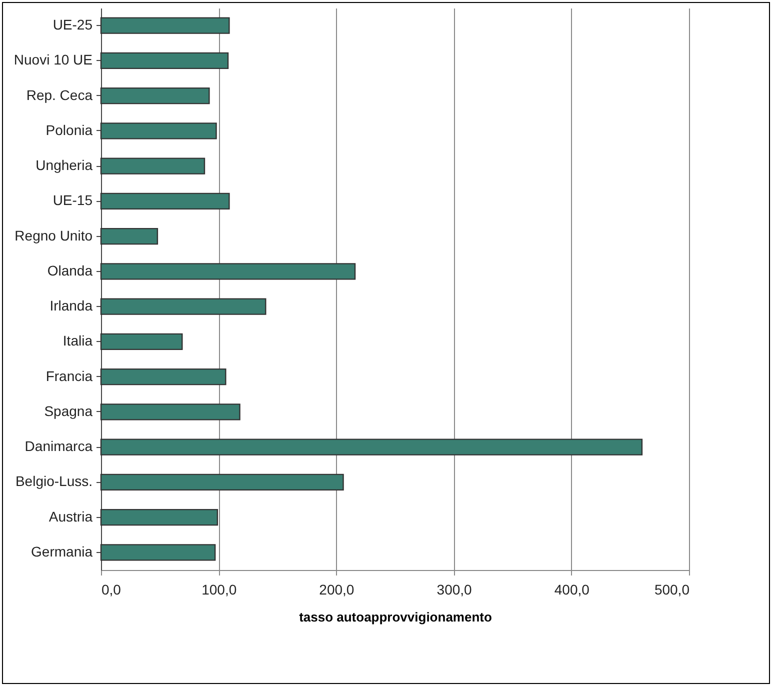 The image size is (775, 688). What do you see at coordinates (70, 516) in the screenshot?
I see `y-tick-label: Austria` at bounding box center [70, 516].